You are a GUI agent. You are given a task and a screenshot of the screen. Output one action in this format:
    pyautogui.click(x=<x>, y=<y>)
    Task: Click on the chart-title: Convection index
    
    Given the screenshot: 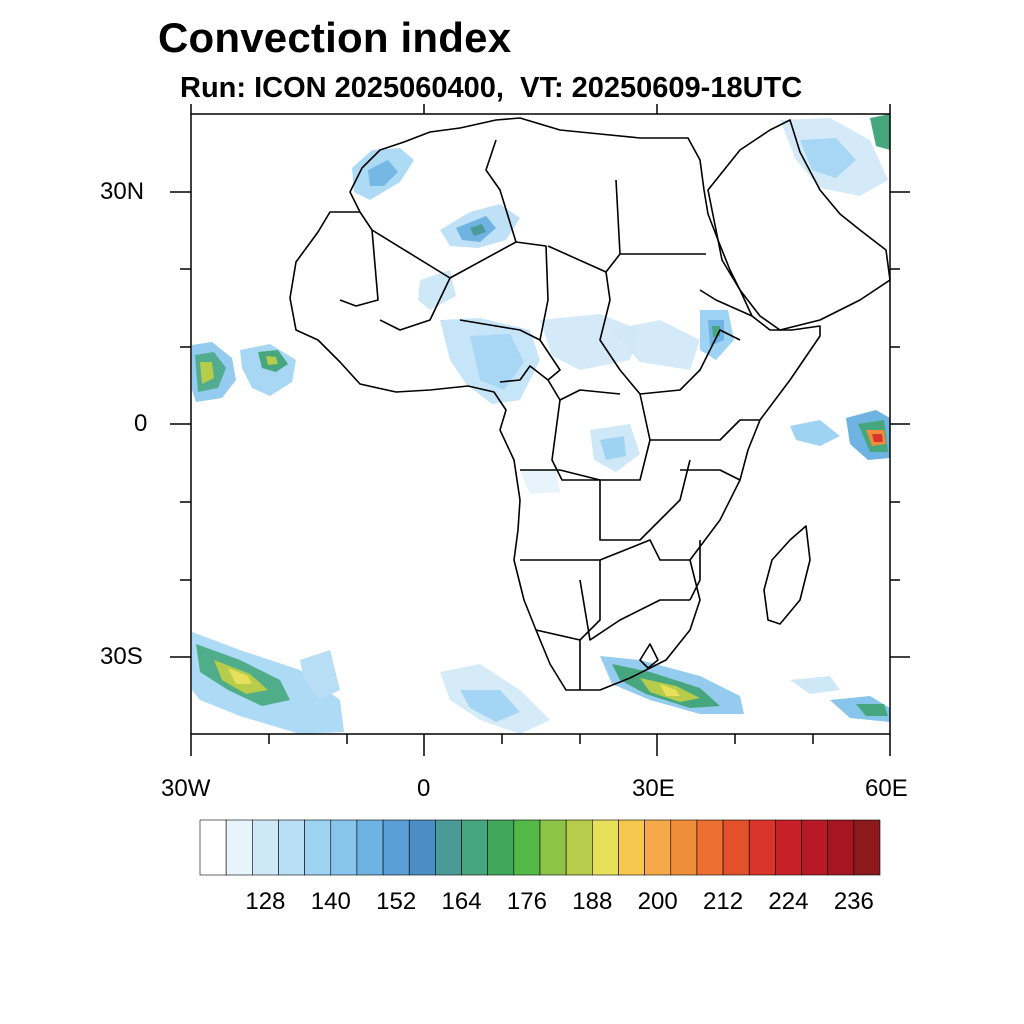 What is the action you would take?
    pyautogui.click(x=335, y=37)
    